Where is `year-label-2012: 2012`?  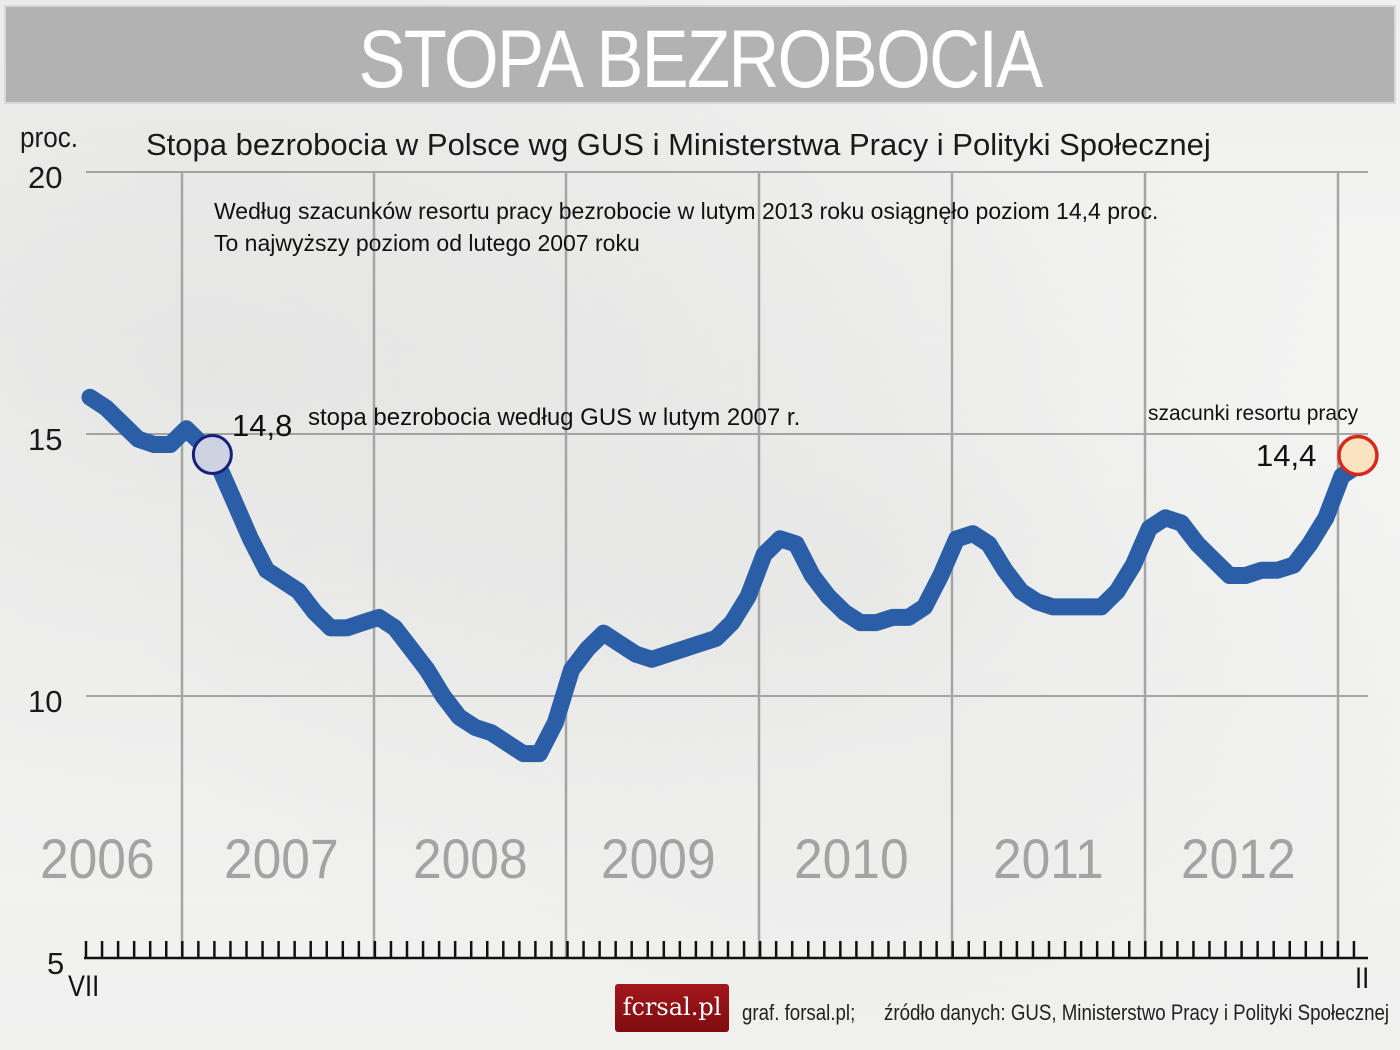 year-label-2012: 2012 is located at coordinates (1238, 858).